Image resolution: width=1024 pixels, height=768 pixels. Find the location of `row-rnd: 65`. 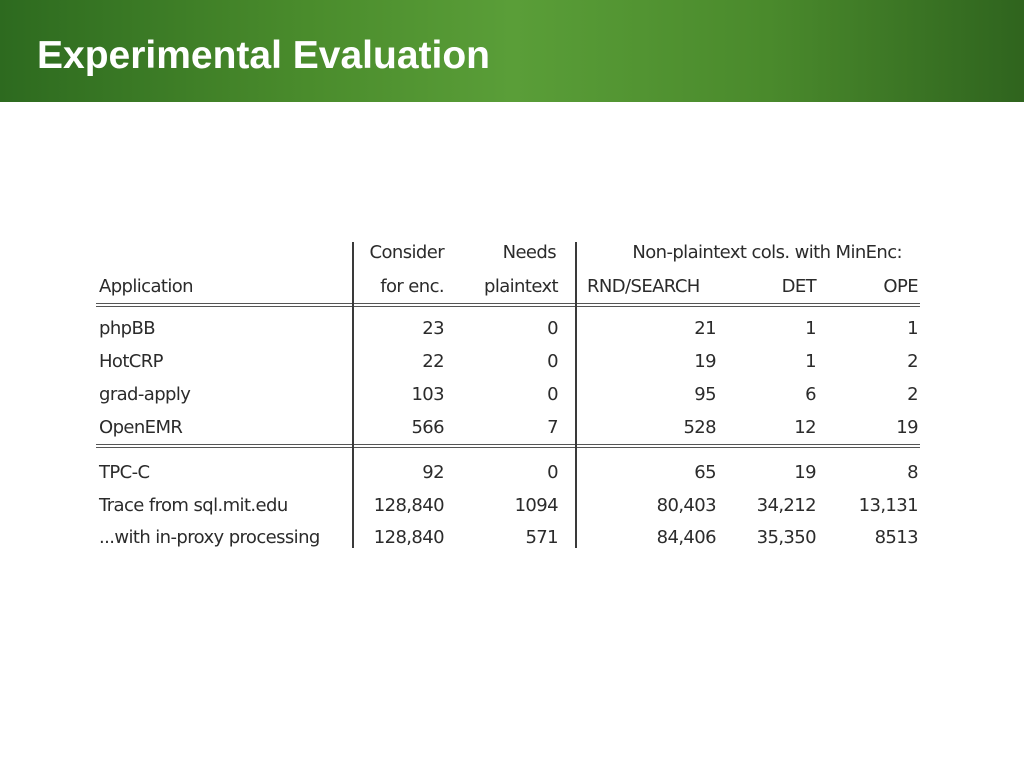

row-rnd: 65 is located at coordinates (705, 472).